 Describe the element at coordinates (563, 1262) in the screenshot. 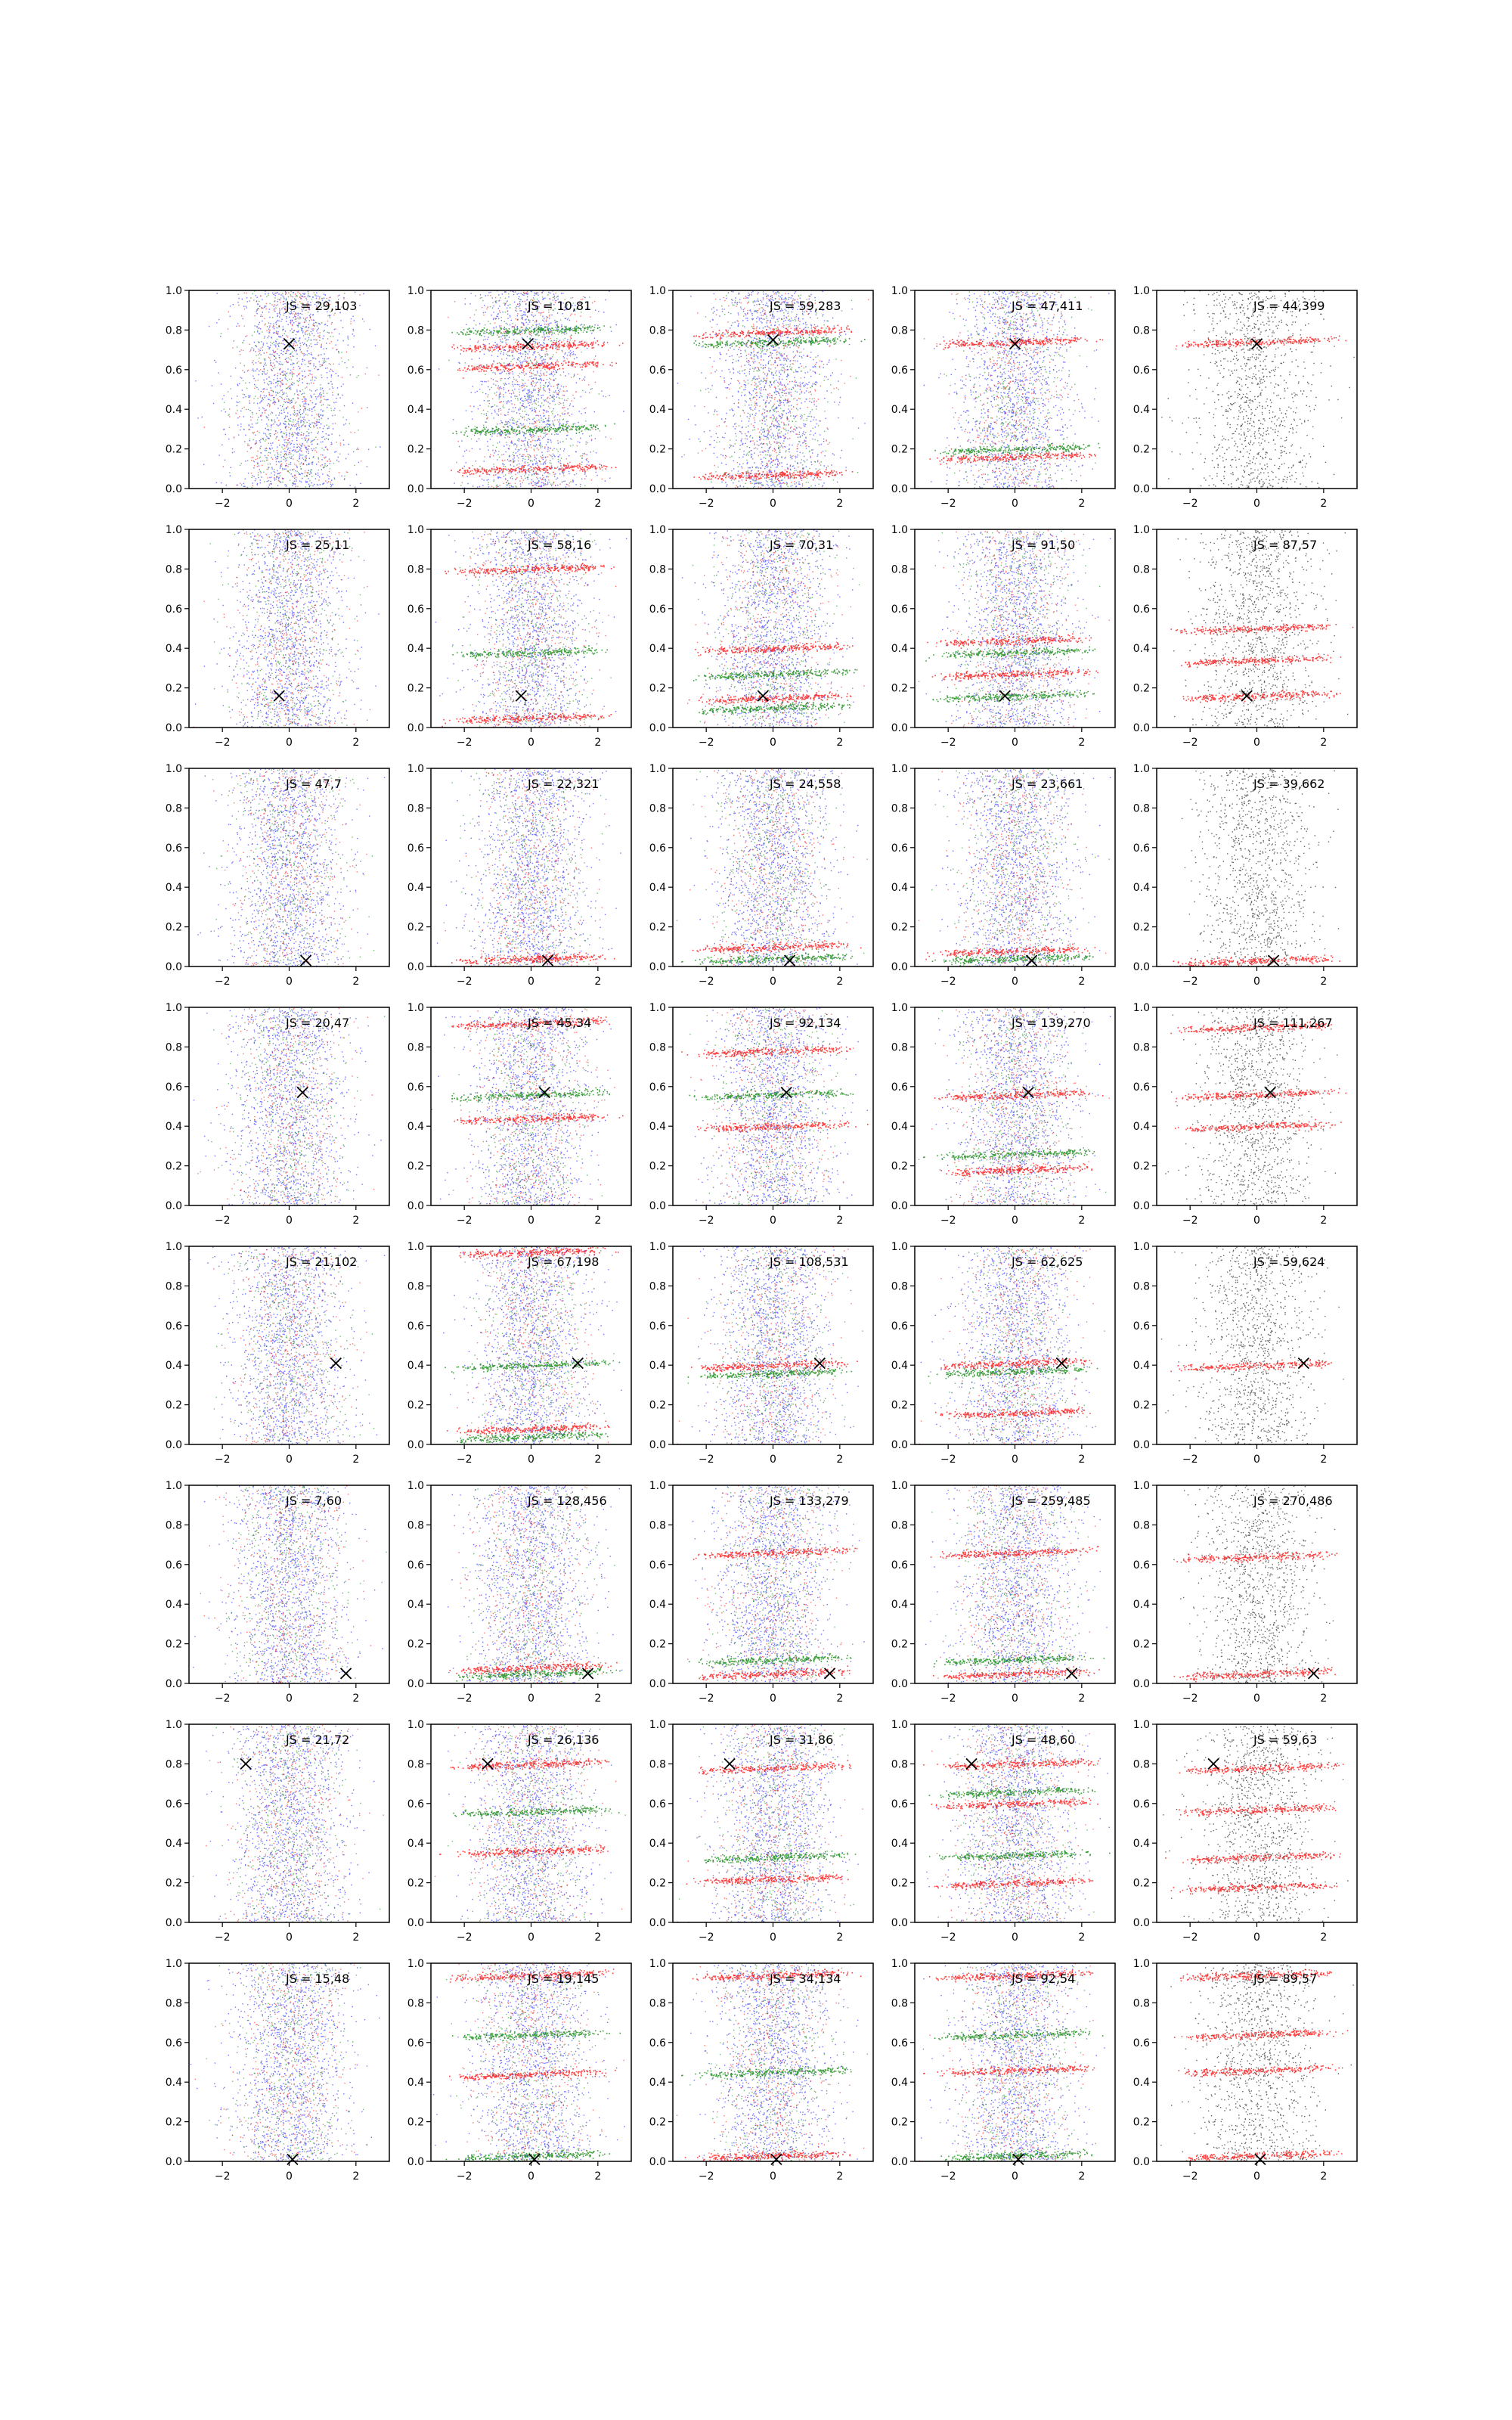

I see `js-annotation: JS = 67,198` at that location.